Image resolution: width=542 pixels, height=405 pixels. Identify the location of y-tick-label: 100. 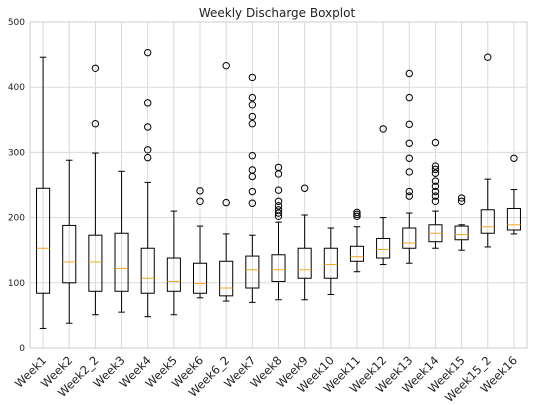
(16, 284).